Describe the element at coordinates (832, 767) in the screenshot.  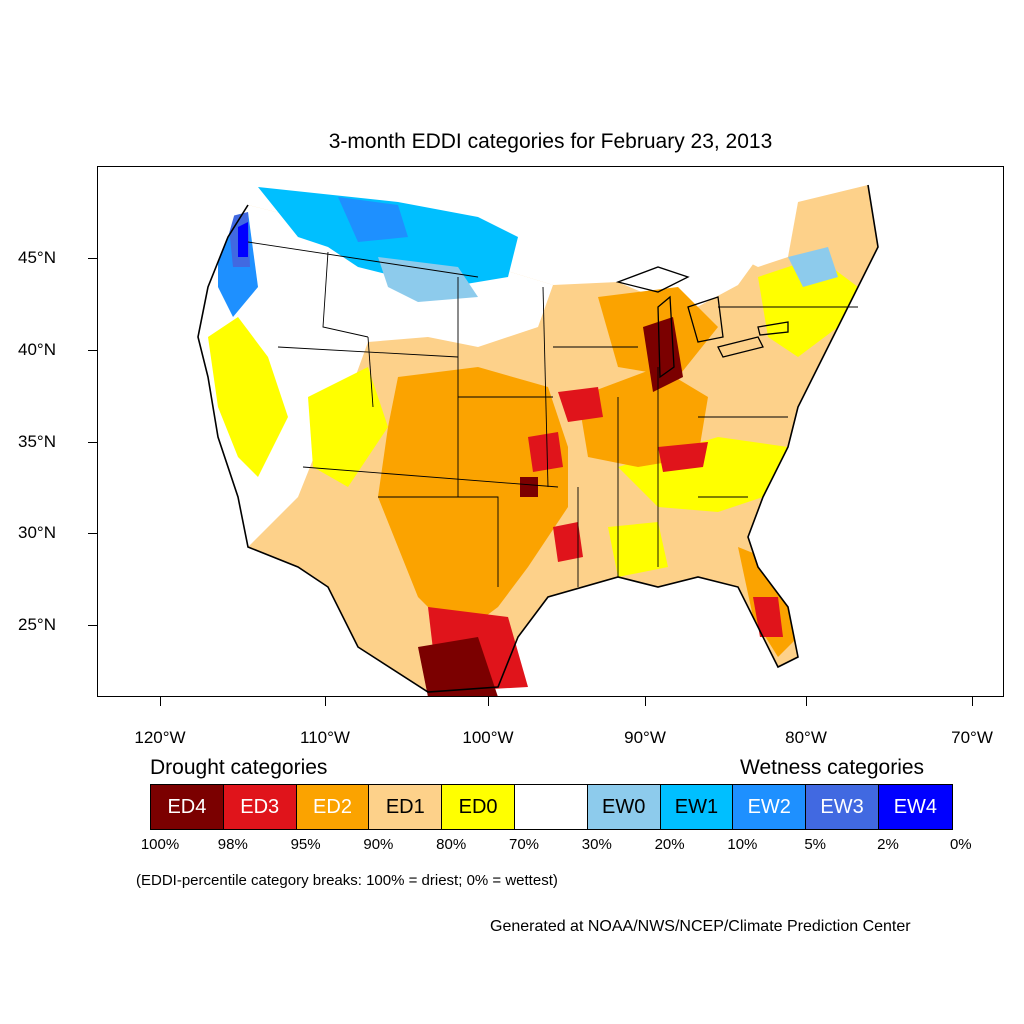
I see `wetness-heading: Wetness categories` at that location.